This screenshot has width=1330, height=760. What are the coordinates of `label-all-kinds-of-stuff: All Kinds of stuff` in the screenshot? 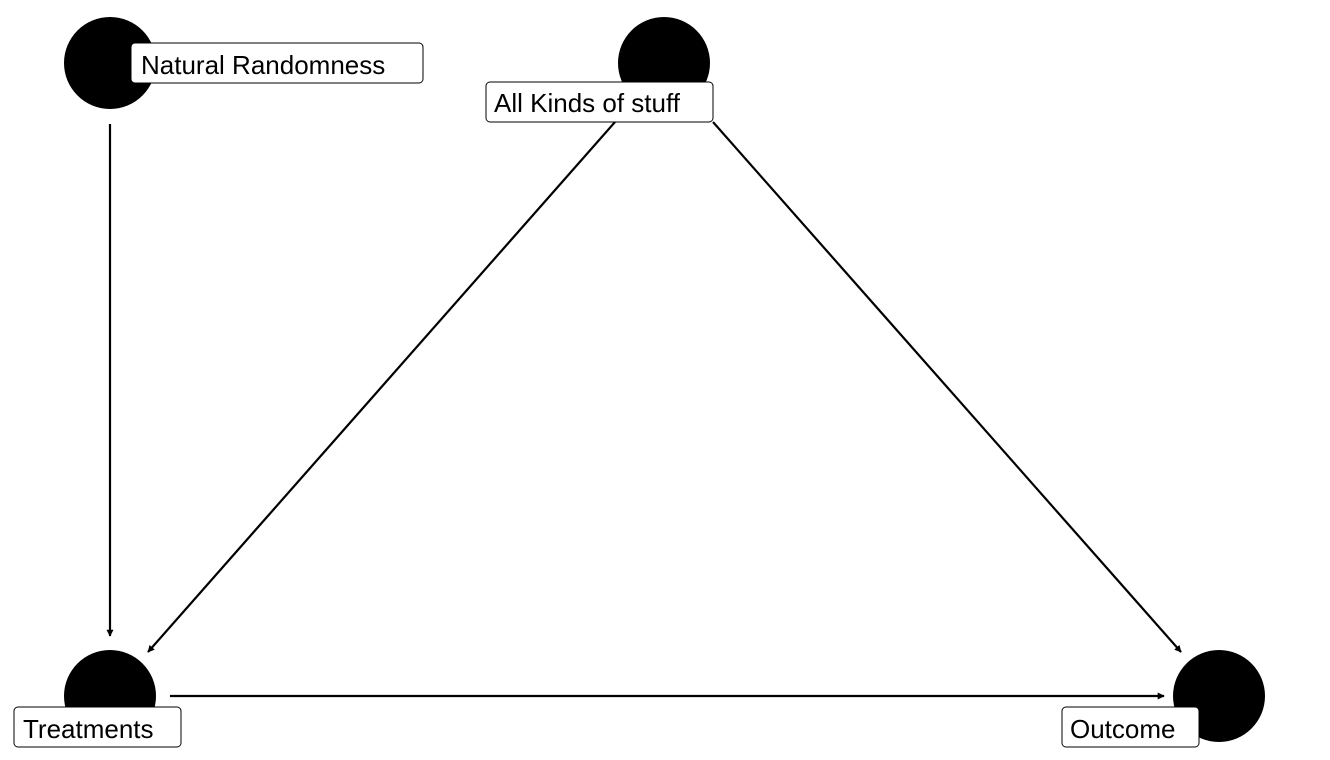 It's located at (599, 102).